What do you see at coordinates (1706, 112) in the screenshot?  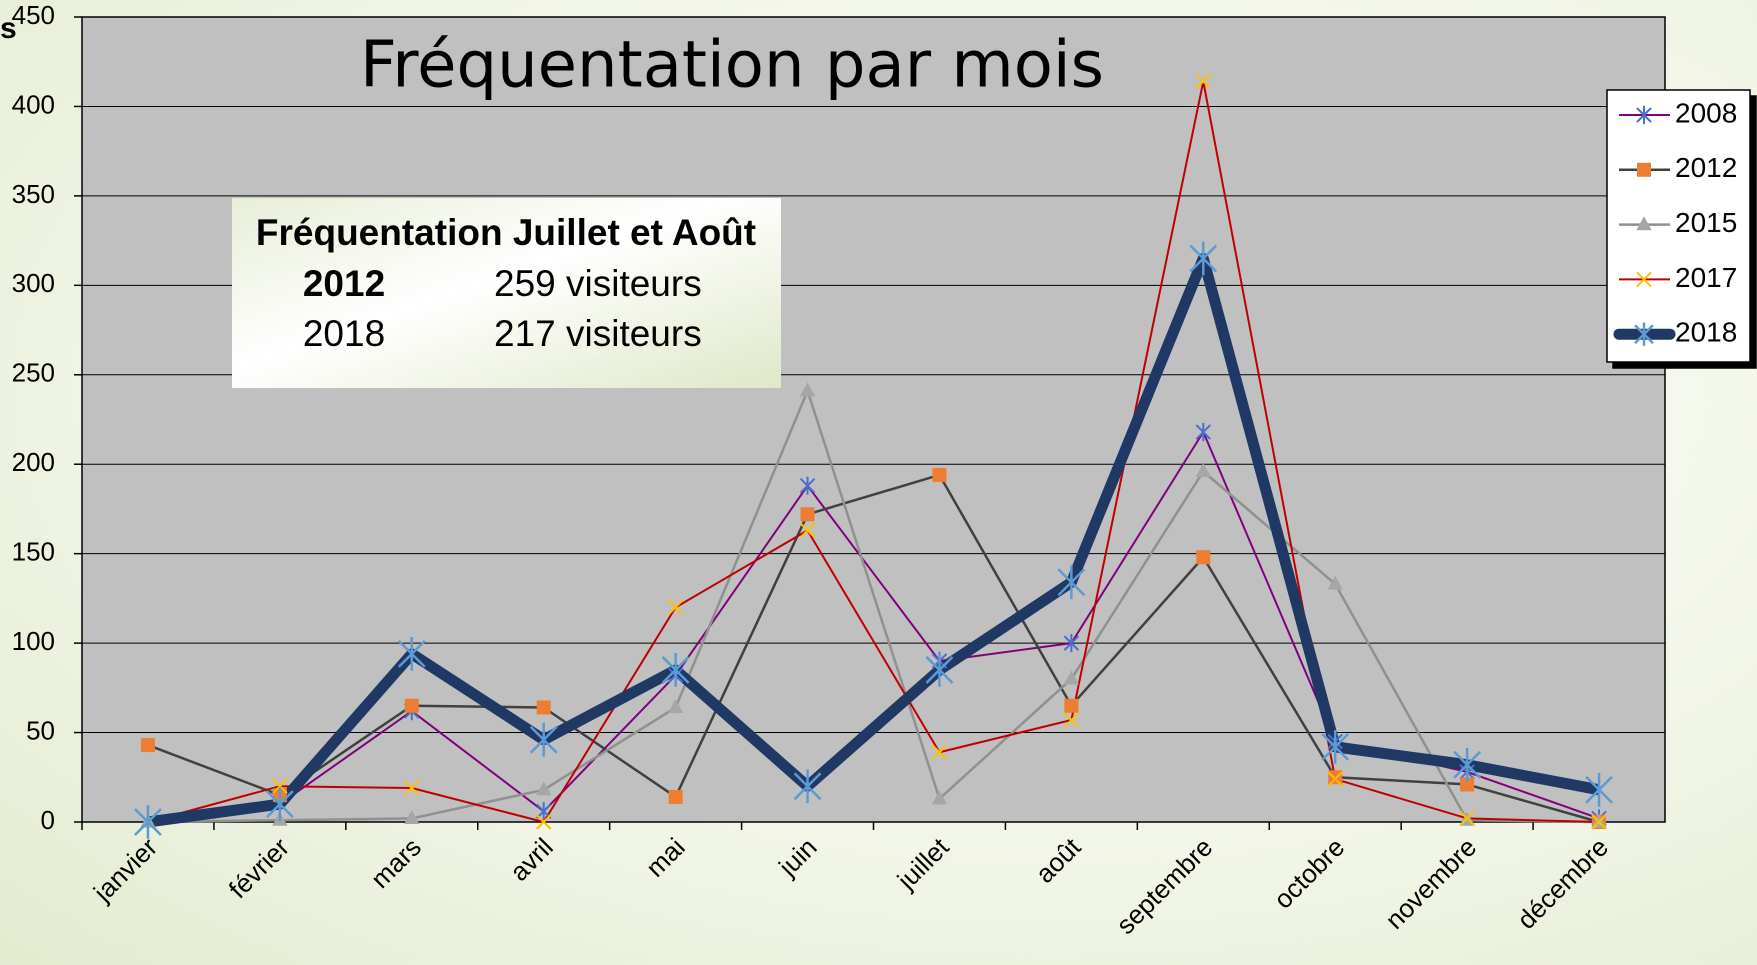 I see `legend-label: 2008` at bounding box center [1706, 112].